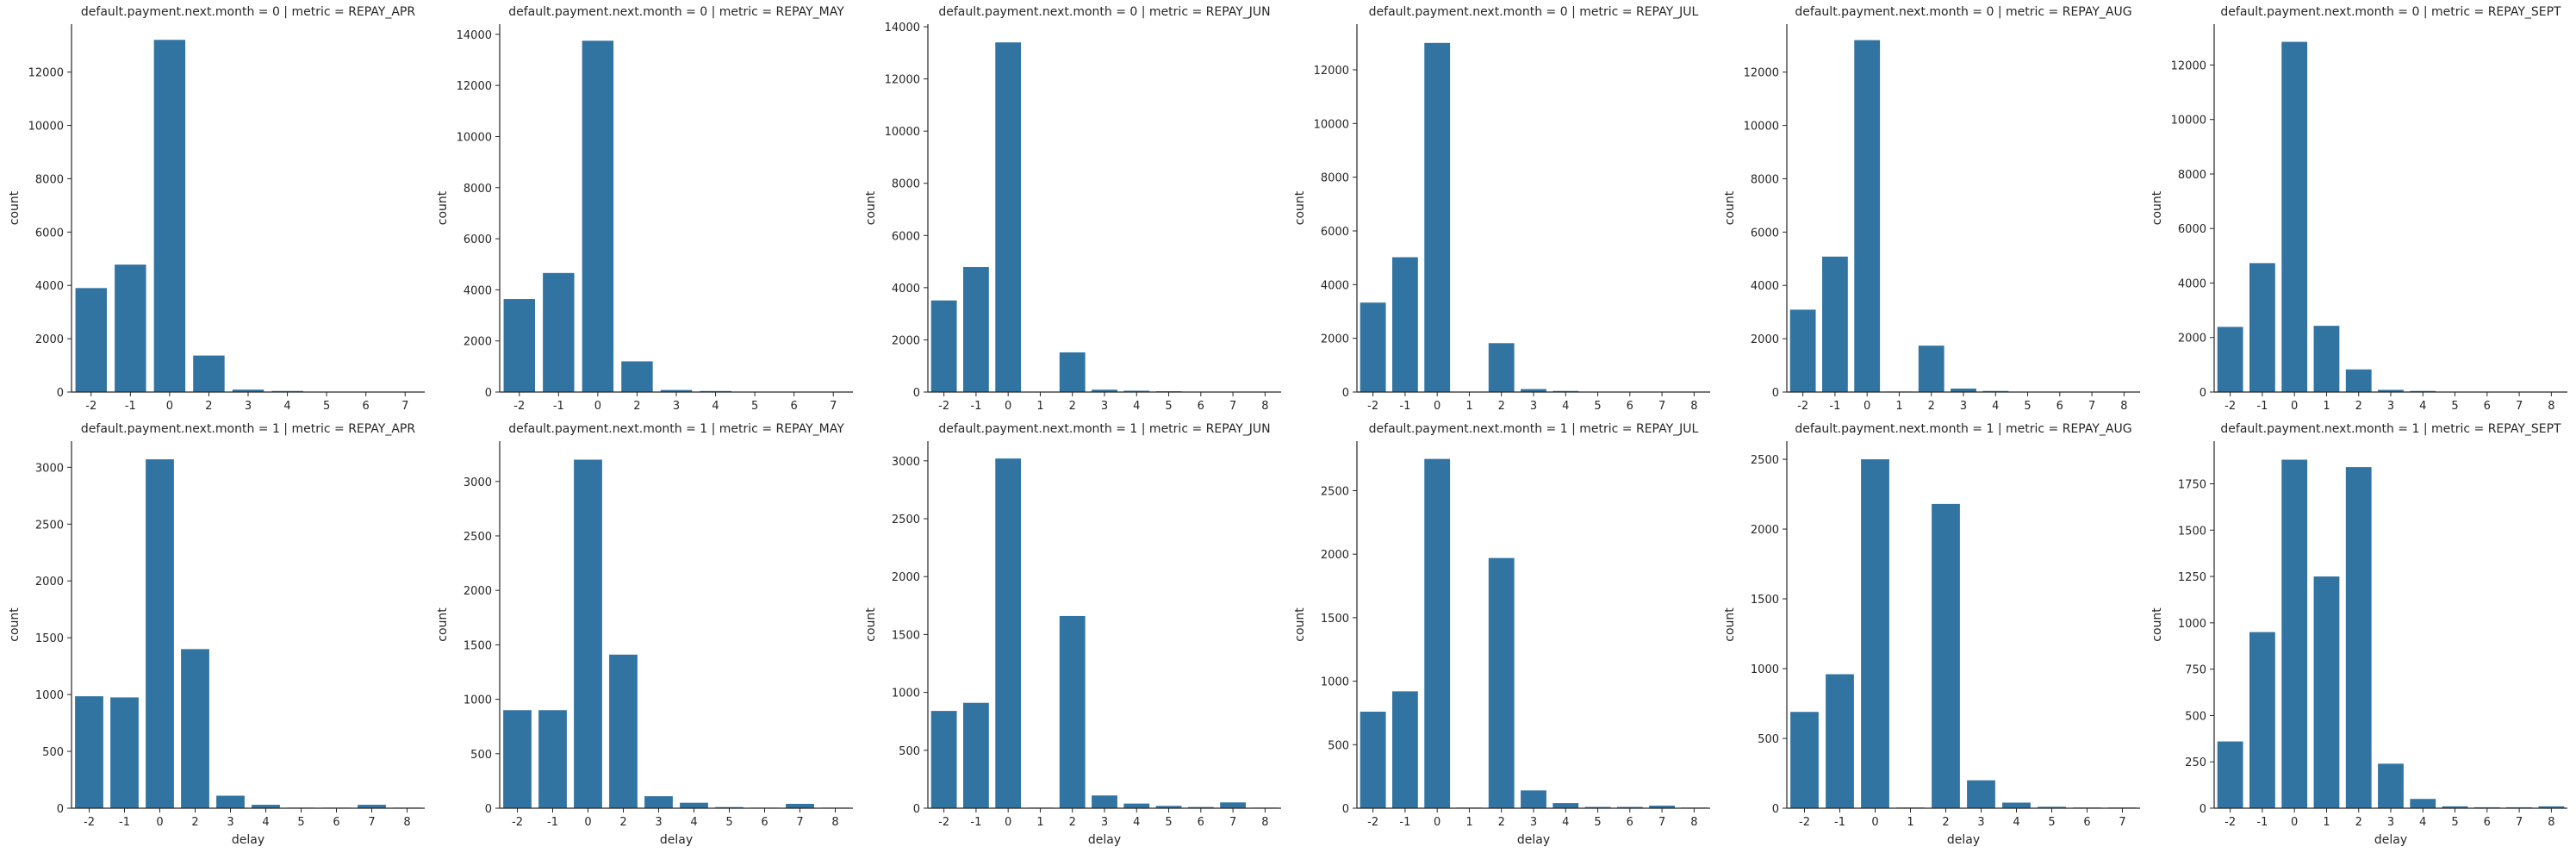 This screenshot has height=853, width=2576. I want to click on x-tick-label: 8, so click(1265, 822).